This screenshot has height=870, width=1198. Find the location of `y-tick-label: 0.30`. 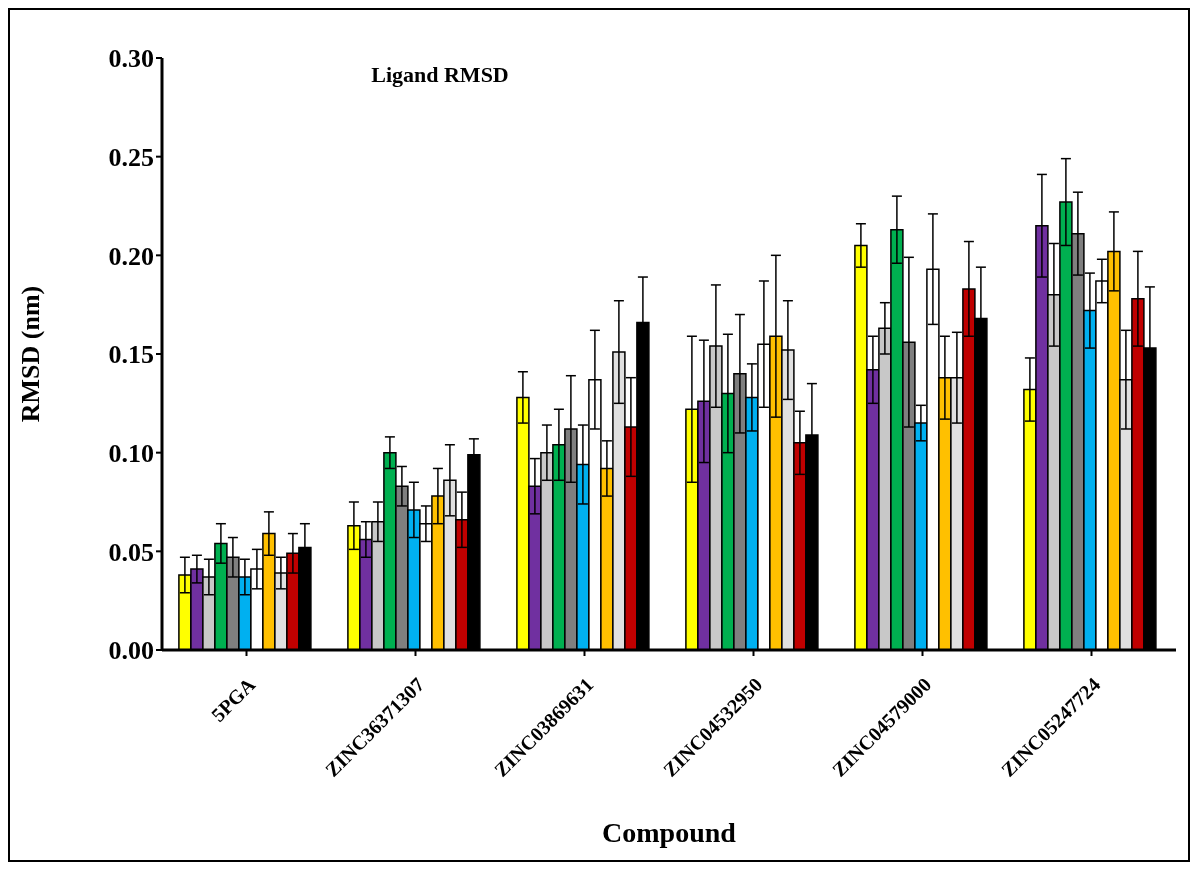

y-tick-label: 0.30 is located at coordinates (131, 59).